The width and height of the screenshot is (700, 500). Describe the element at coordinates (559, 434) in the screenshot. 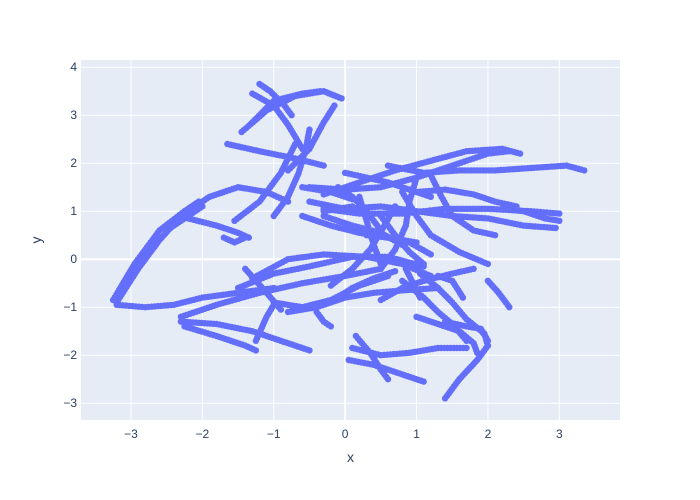

I see `x-tick-label: 3` at that location.